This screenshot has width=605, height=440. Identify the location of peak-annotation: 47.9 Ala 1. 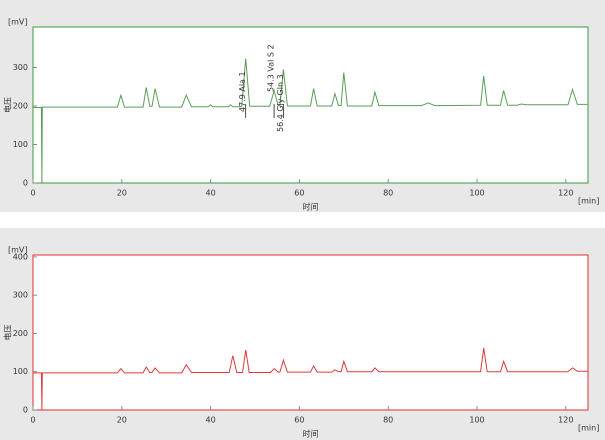
(242, 91).